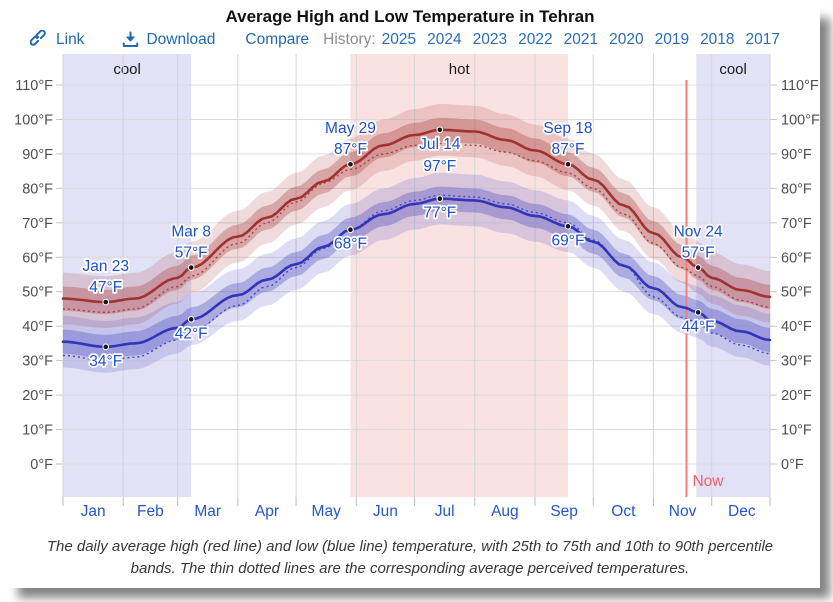 Image resolution: width=833 pixels, height=602 pixels. I want to click on y-label-left-90: 90°F, so click(37, 155).